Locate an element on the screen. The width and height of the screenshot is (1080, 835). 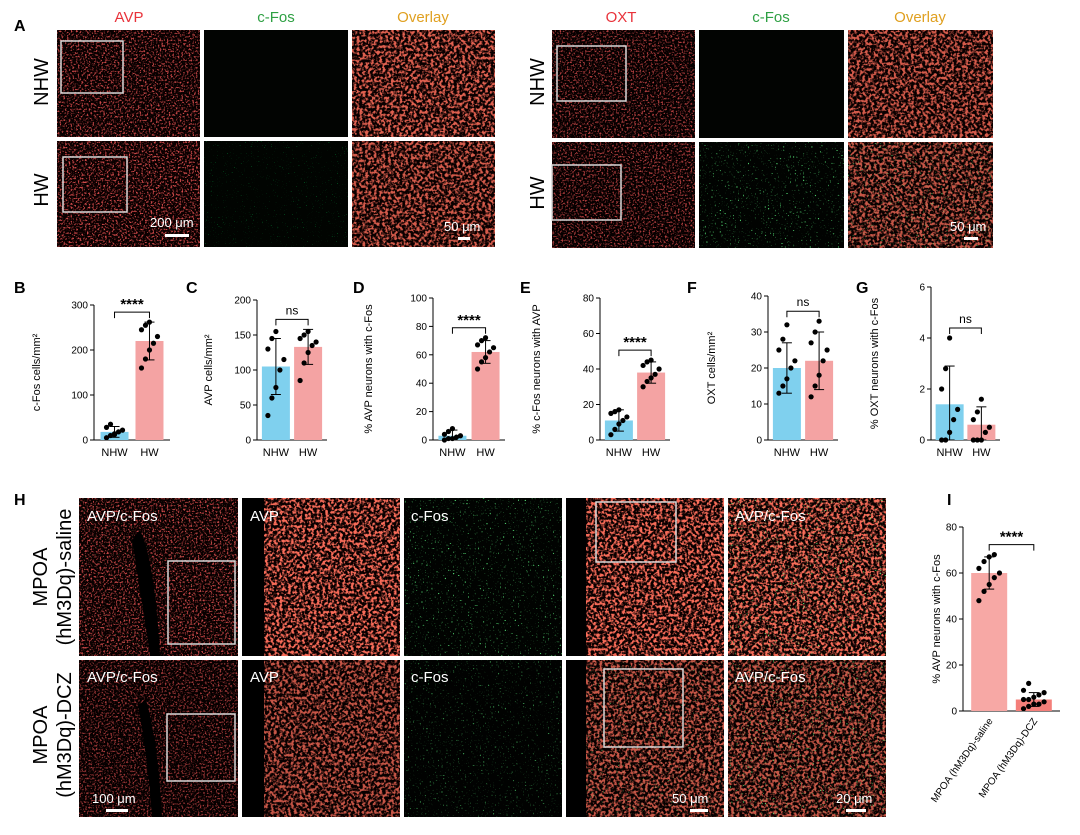
panel-letter-d: D is located at coordinates (359, 288).